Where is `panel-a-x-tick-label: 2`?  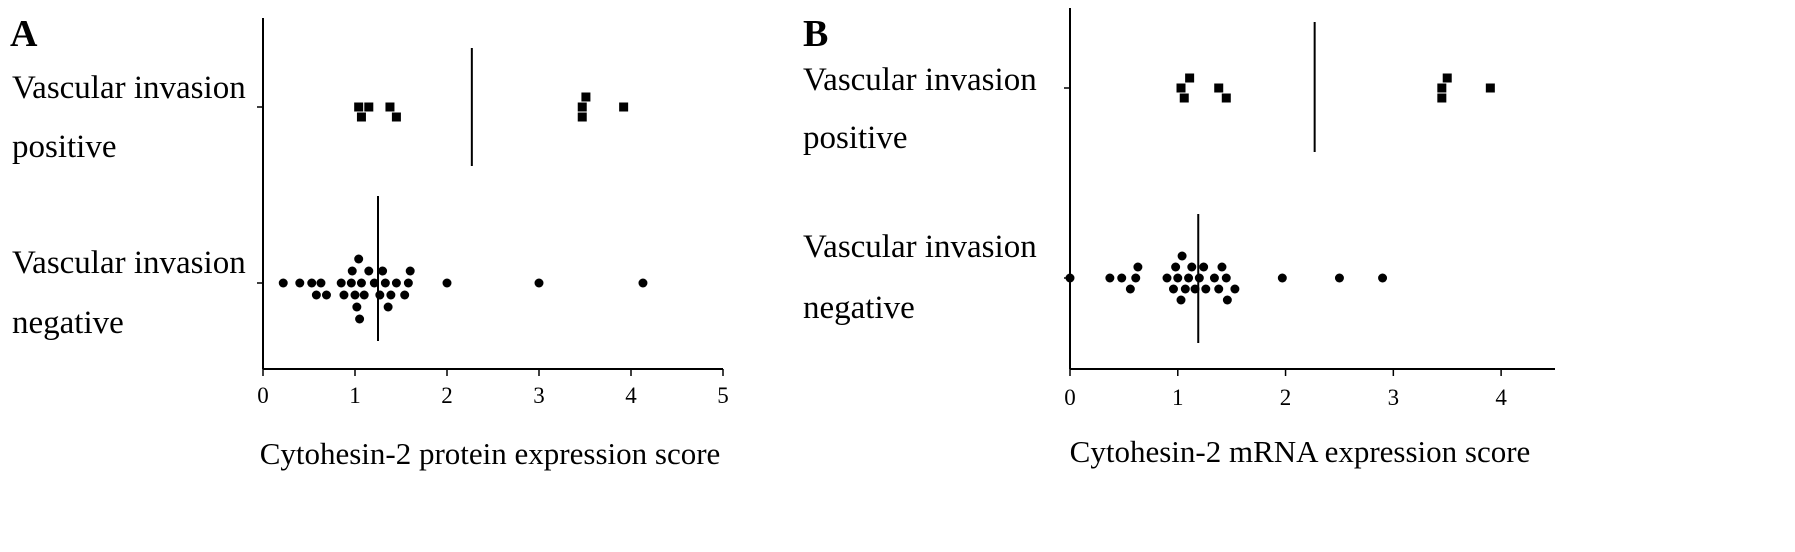 panel-a-x-tick-label: 2 is located at coordinates (447, 395).